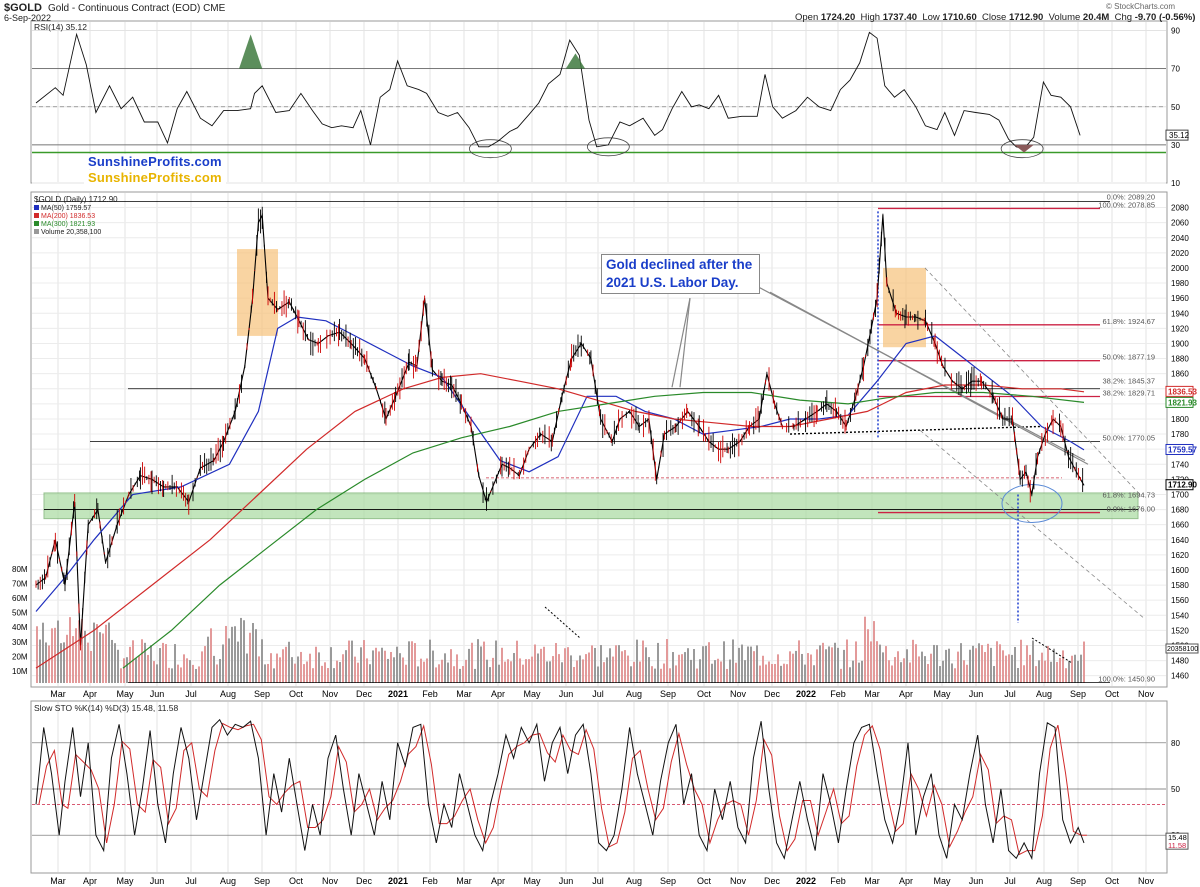  I want to click on price-y-tick-label: 2020, so click(1180, 253).